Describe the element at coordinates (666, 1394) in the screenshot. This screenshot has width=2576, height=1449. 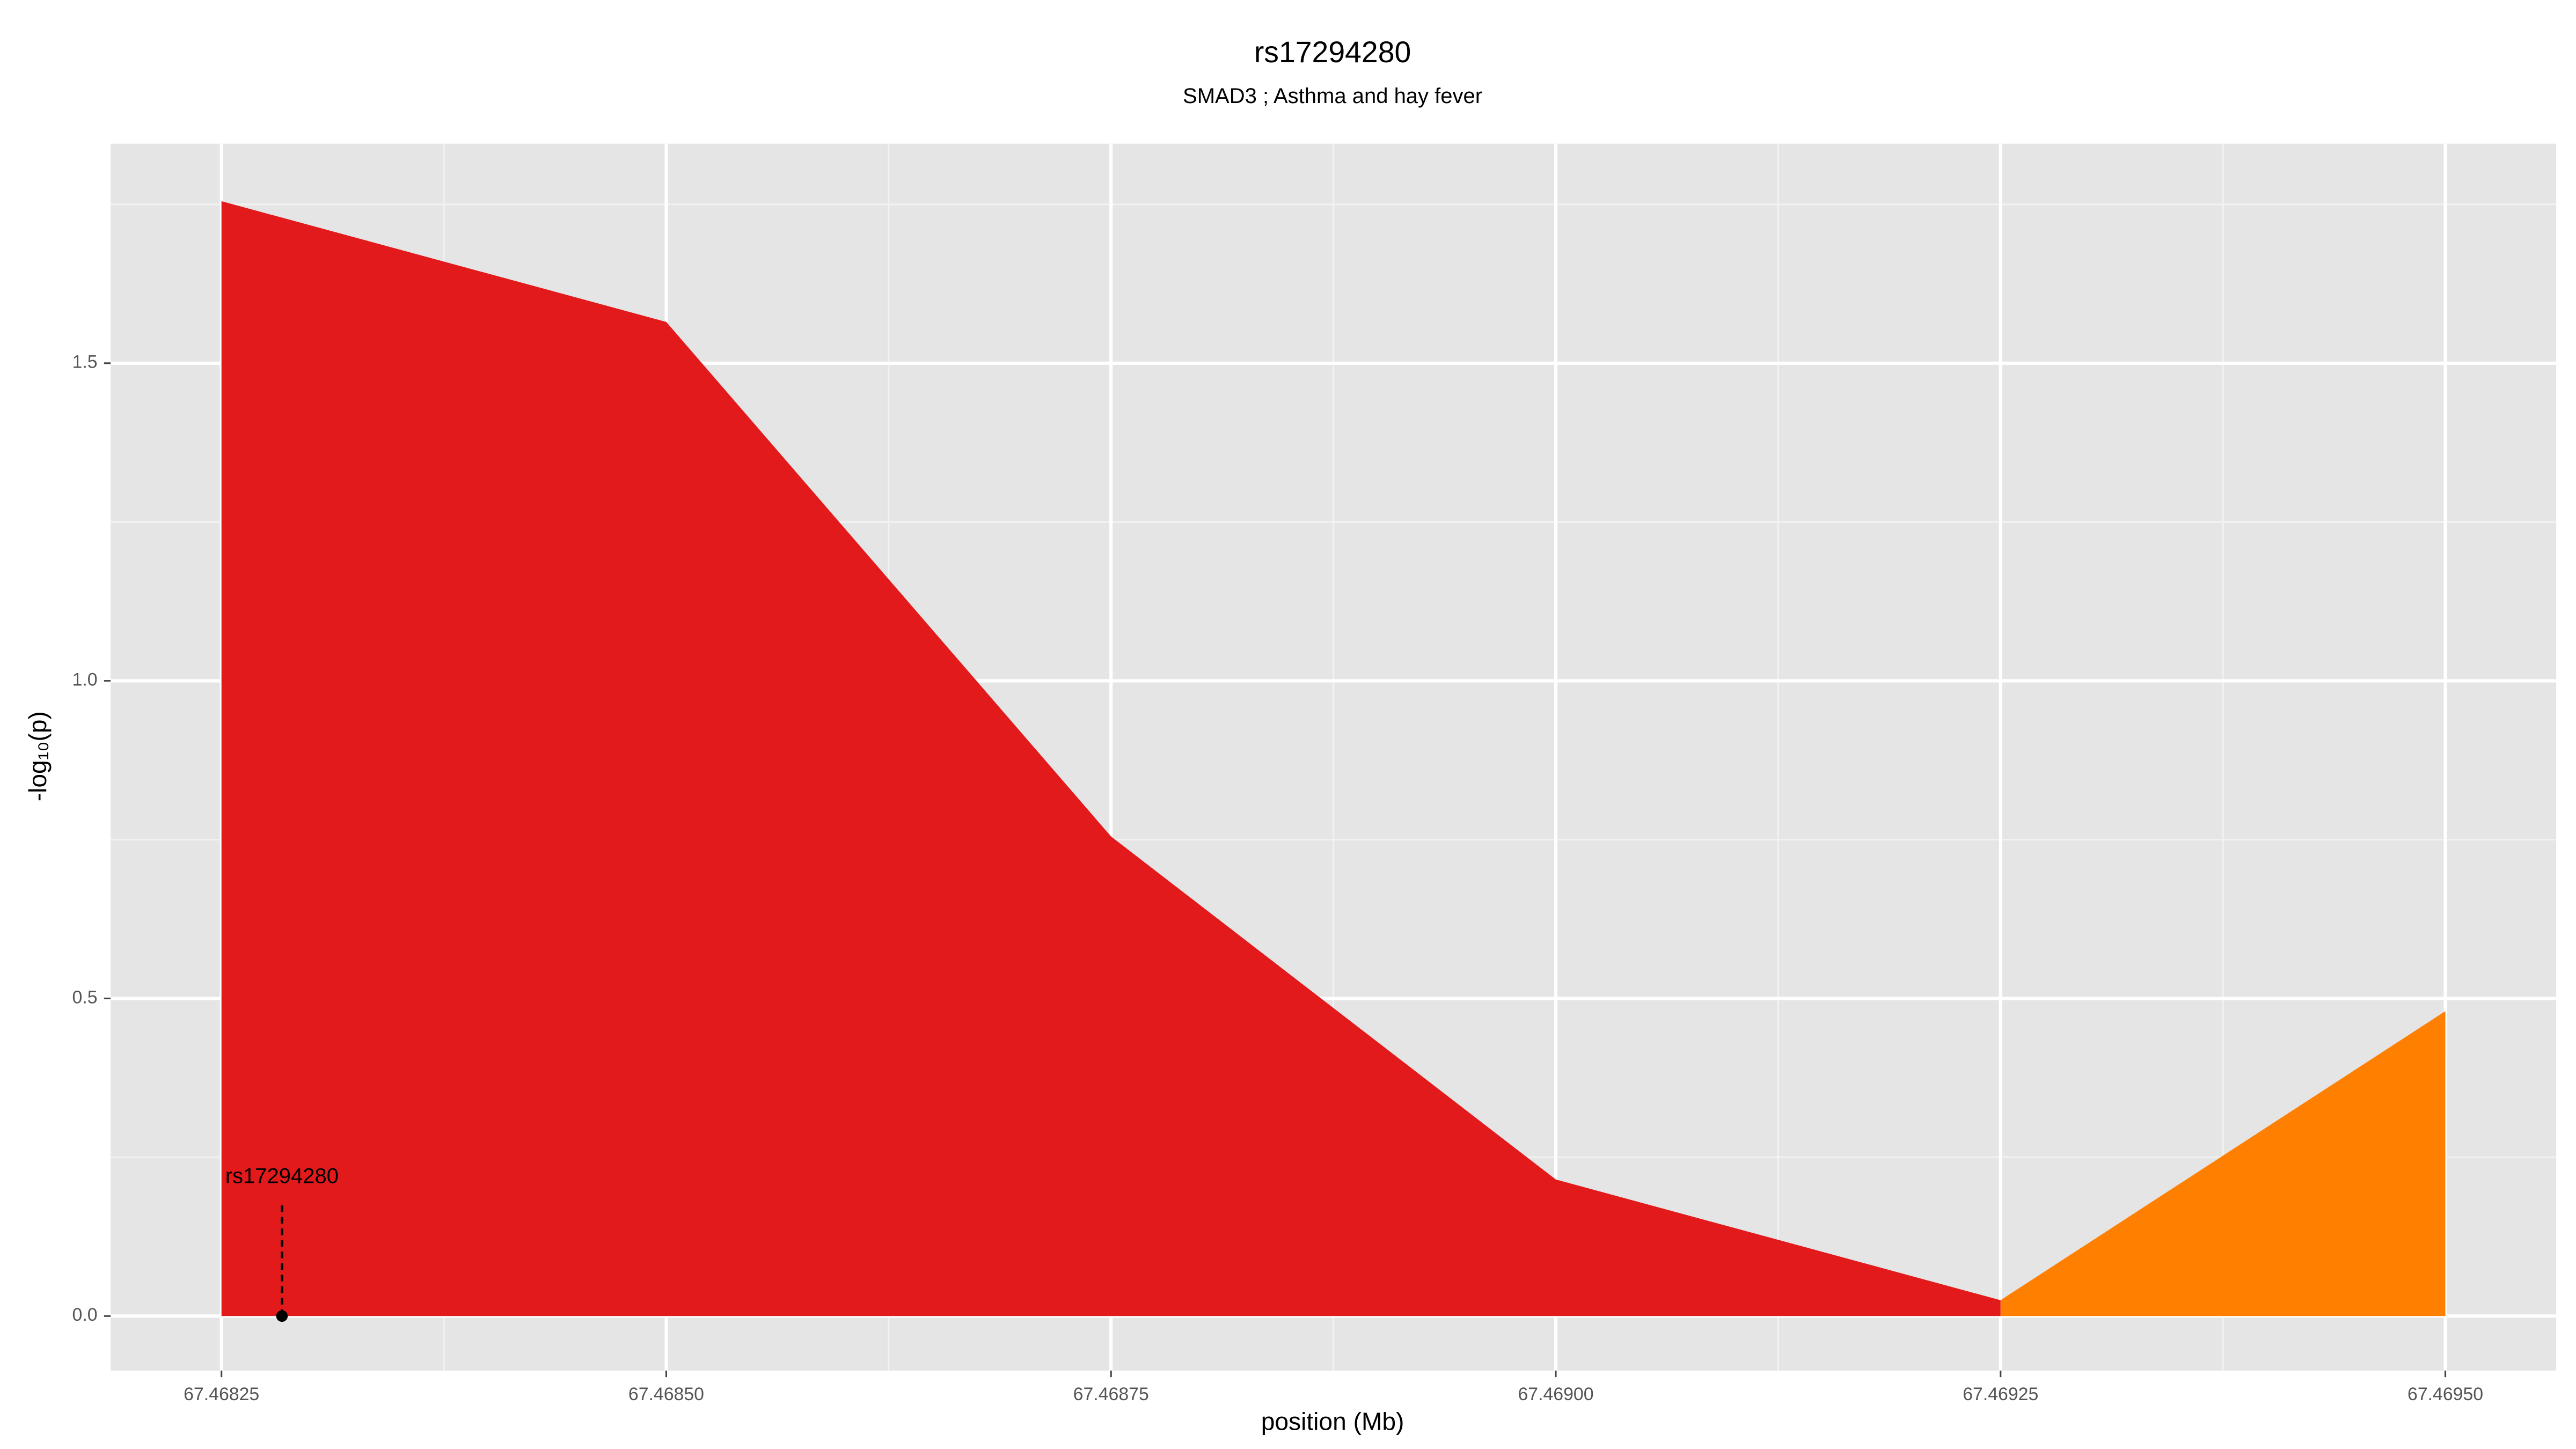
I see `x-tick-label: 67.46850` at that location.